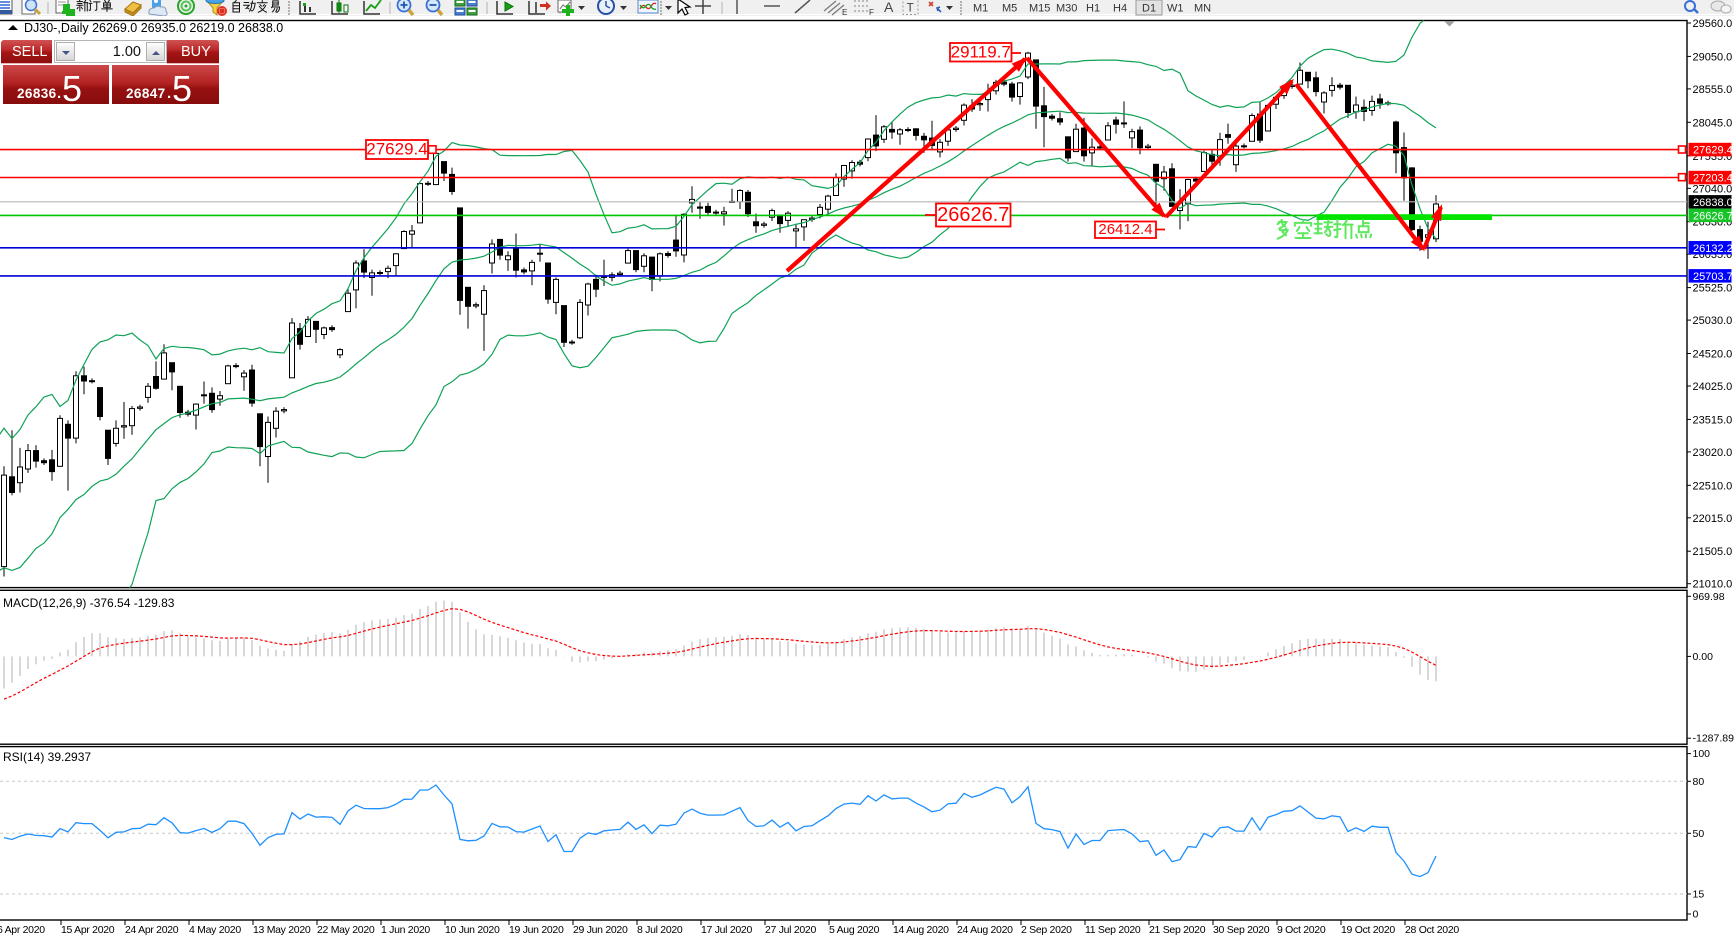 This screenshot has height=941, width=1734. What do you see at coordinates (844, 12) in the screenshot?
I see `svg-text: E` at bounding box center [844, 12].